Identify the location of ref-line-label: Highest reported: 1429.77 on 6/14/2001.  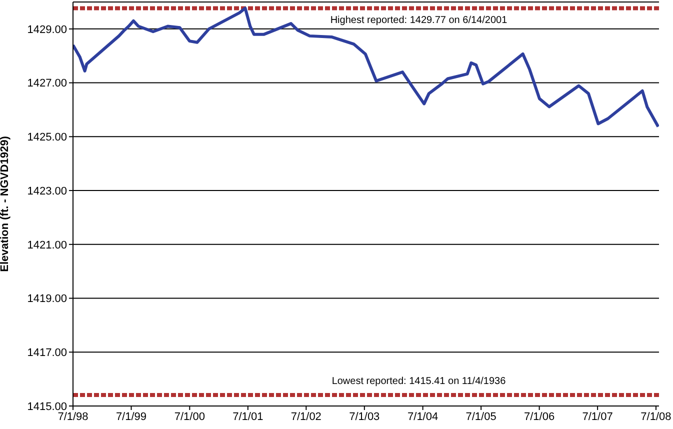
(419, 20).